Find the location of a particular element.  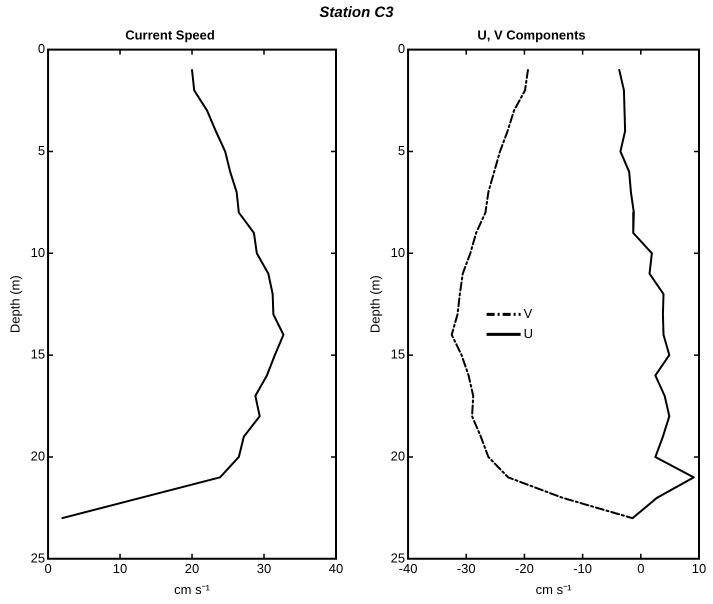

x-tick-label: 40 is located at coordinates (336, 568).